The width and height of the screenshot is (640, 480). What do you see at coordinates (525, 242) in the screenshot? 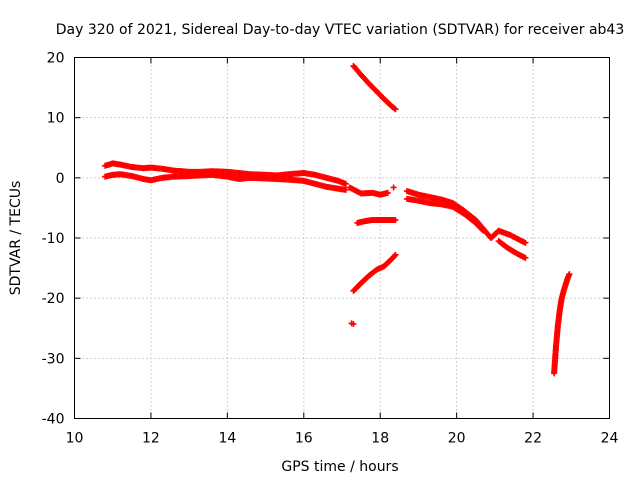
I see `data-point-evening-descent` at bounding box center [525, 242].